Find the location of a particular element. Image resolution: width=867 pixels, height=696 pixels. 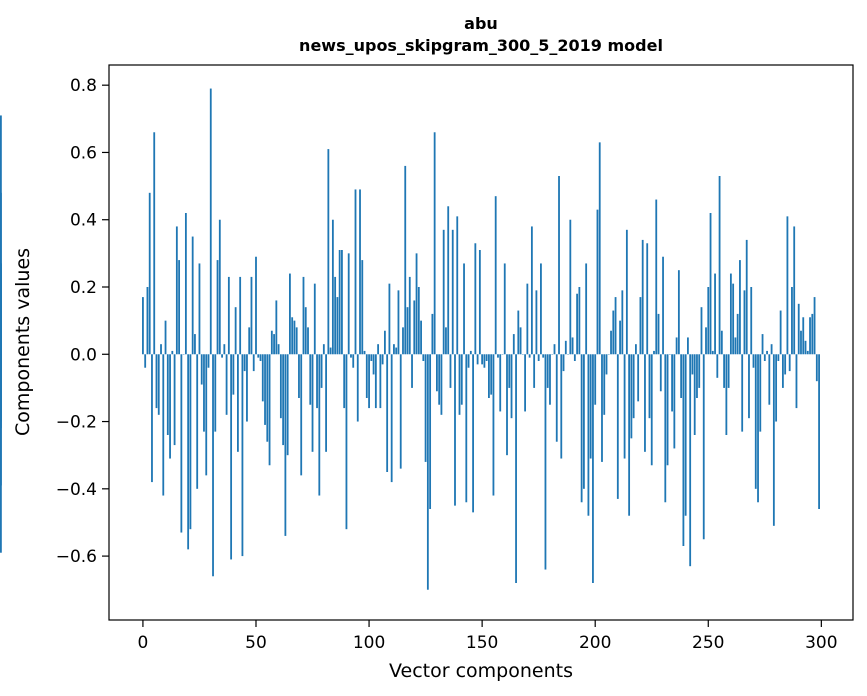

y-axis-label: Components values is located at coordinates (23, 342).